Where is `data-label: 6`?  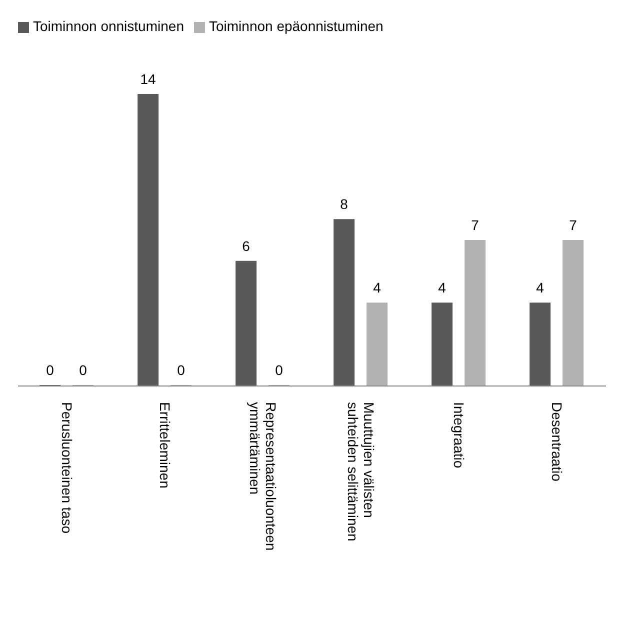 data-label: 6 is located at coordinates (246, 246).